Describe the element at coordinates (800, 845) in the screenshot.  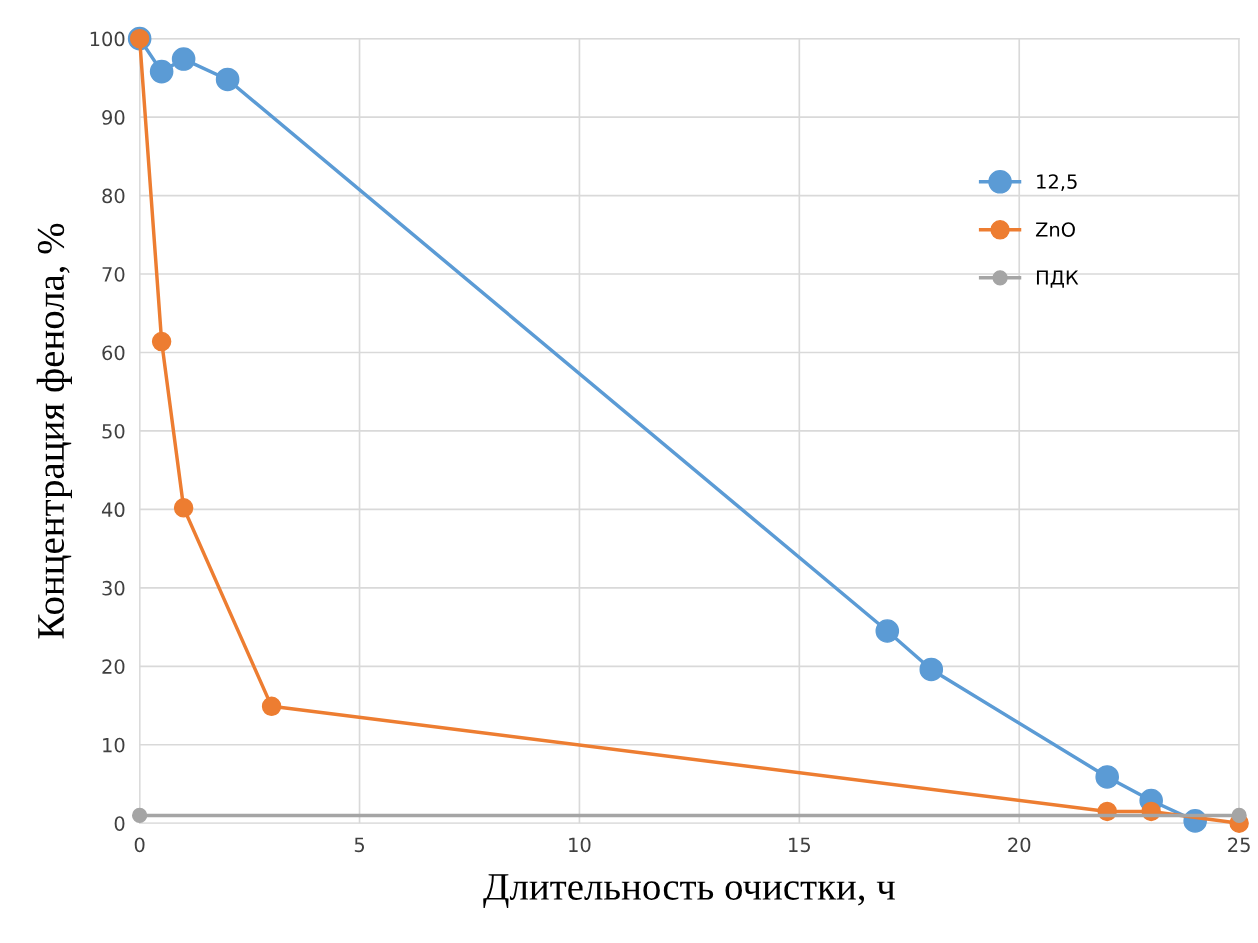
I see `x-tick-label: 15` at that location.